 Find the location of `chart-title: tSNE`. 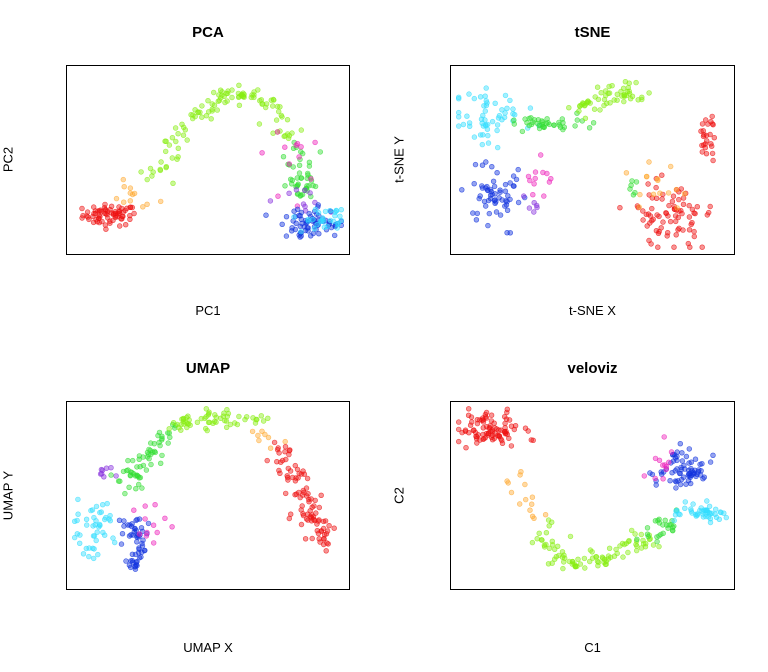

chart-title: tSNE is located at coordinates (592, 32).